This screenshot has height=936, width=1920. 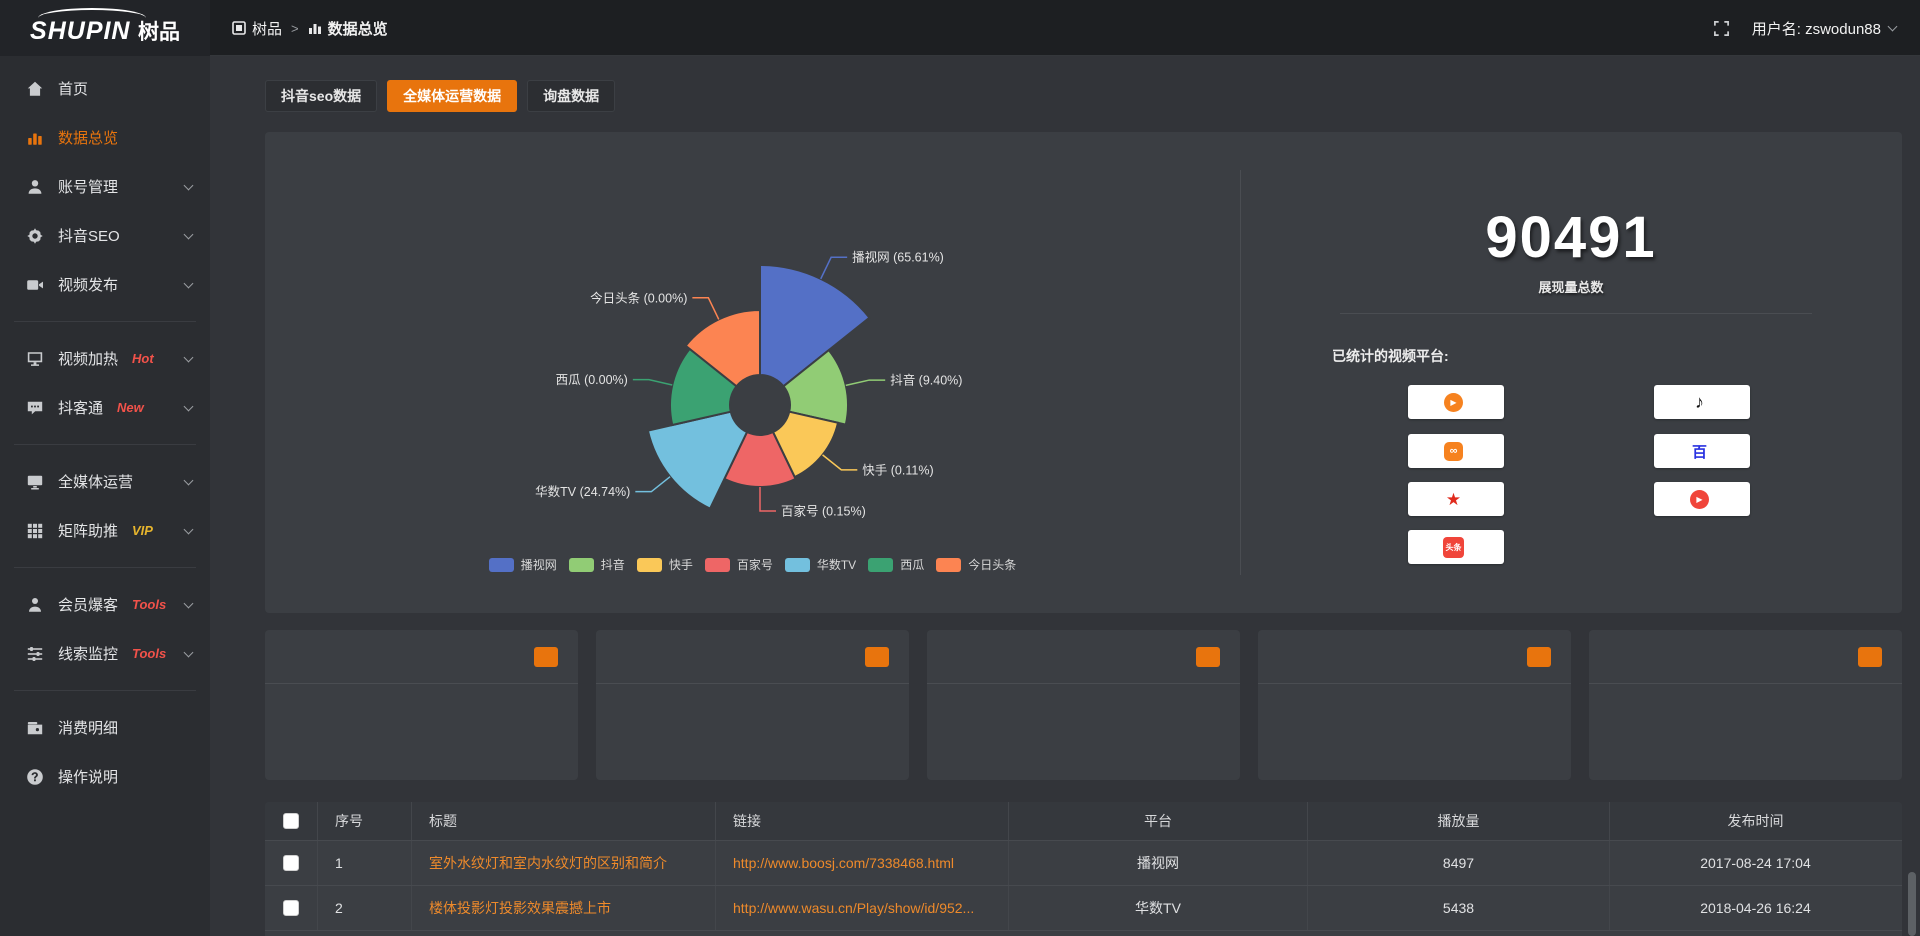 What do you see at coordinates (596, 564) in the screenshot?
I see `legend-item-抖音: 抖音` at bounding box center [596, 564].